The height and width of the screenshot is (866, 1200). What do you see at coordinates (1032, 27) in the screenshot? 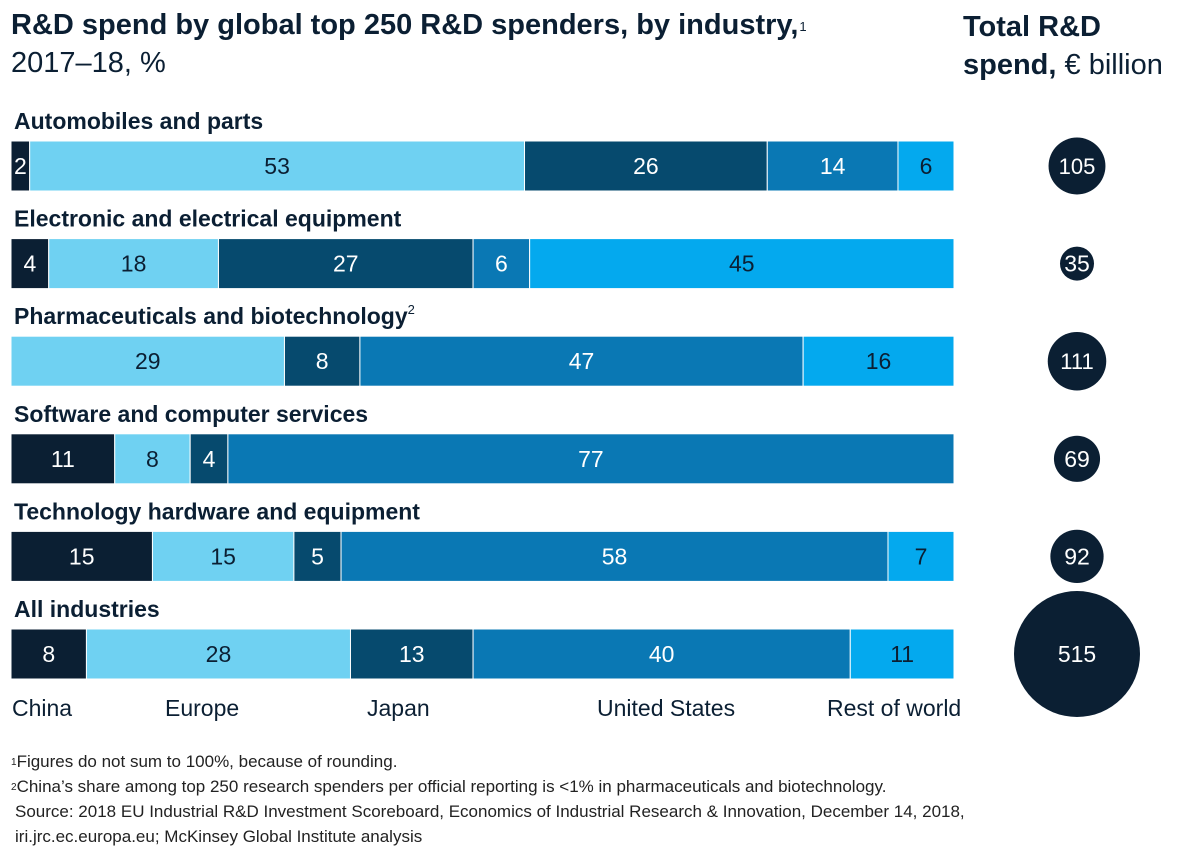
I see `total-header-line1: Total R&D` at bounding box center [1032, 27].